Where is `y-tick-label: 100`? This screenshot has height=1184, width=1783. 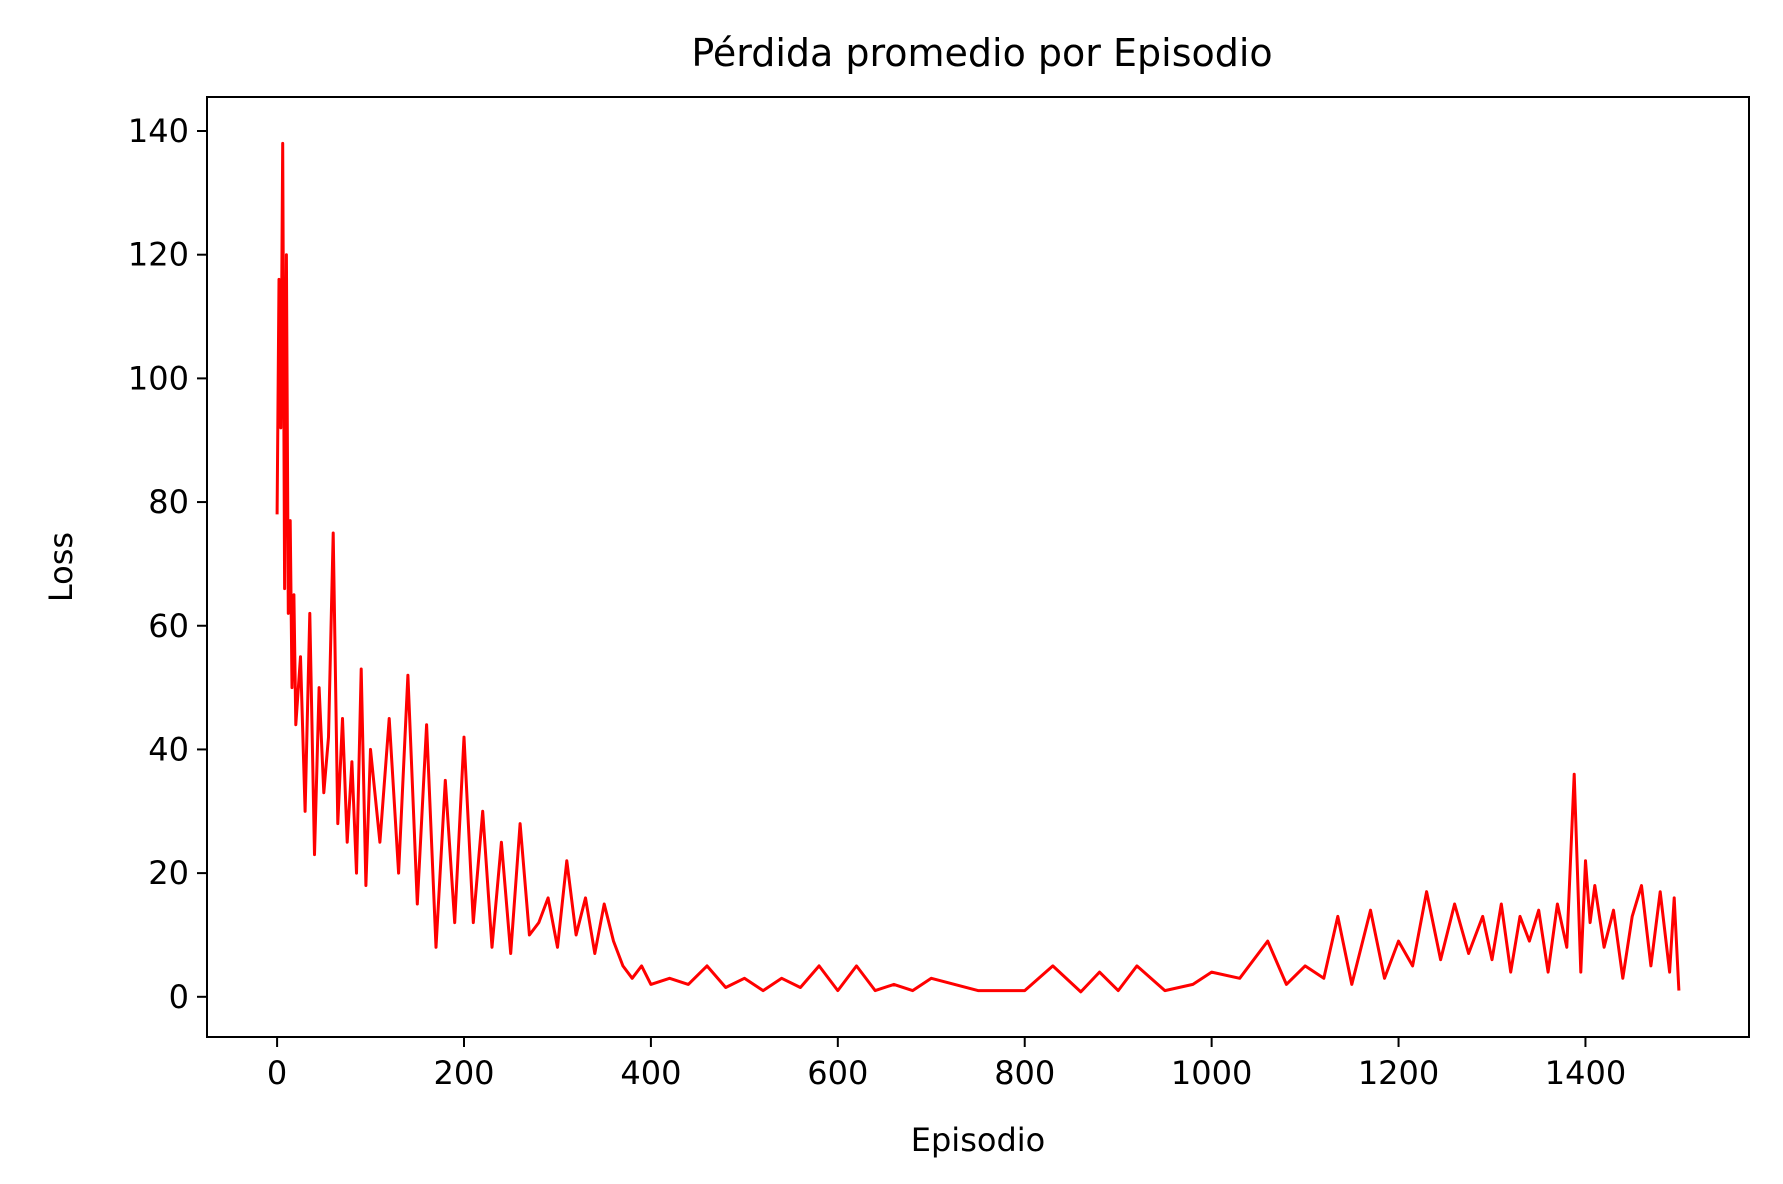
y-tick-label: 100 is located at coordinates (158, 378).